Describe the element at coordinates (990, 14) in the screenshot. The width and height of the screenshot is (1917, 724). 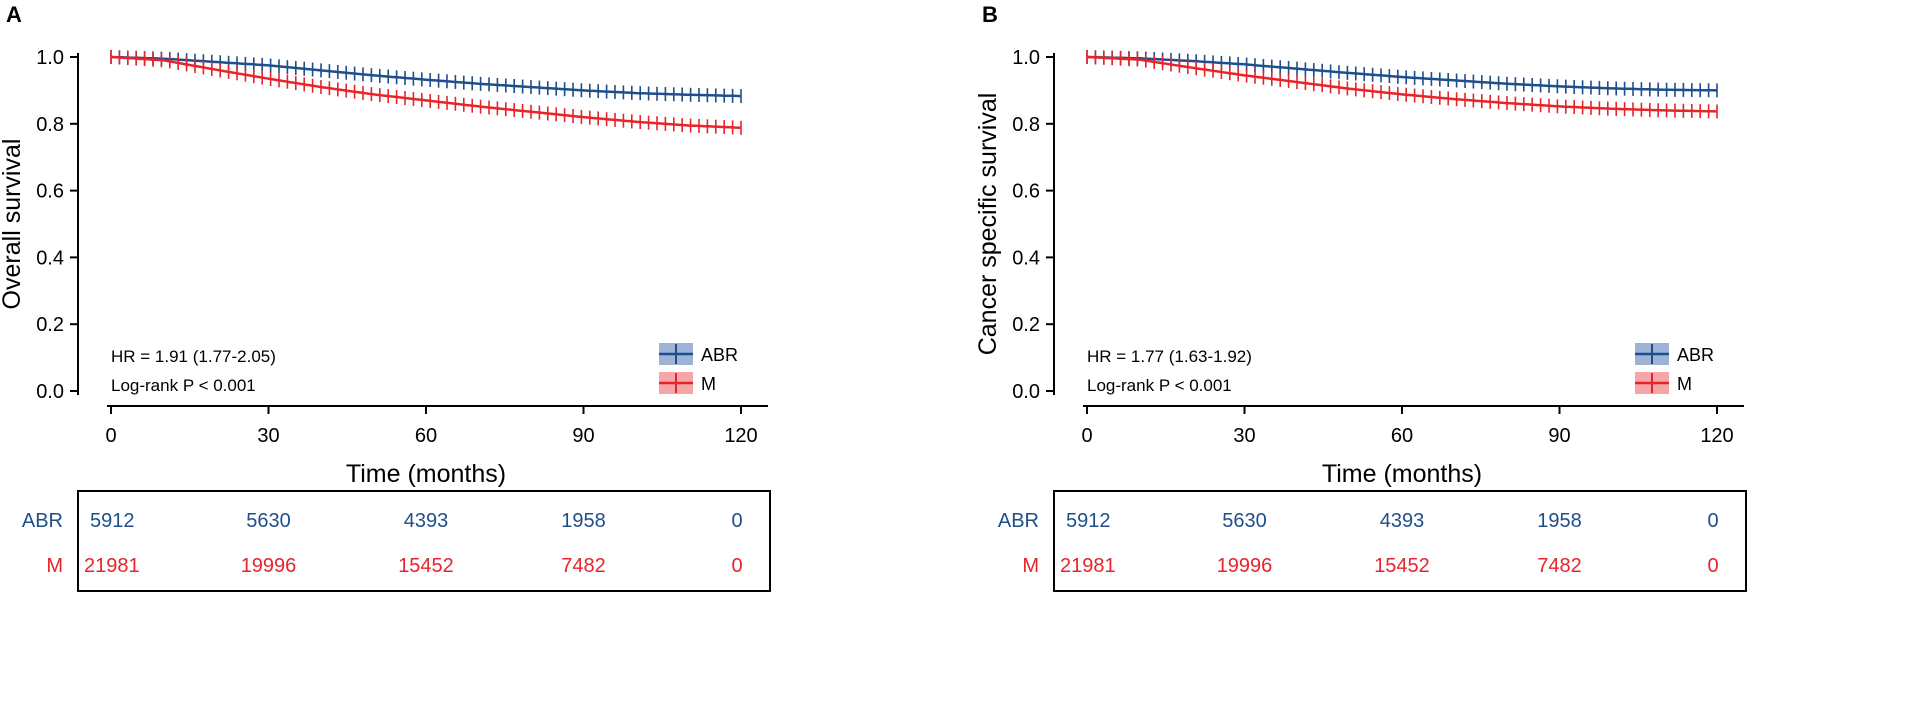
I see `panel-label: B` at that location.